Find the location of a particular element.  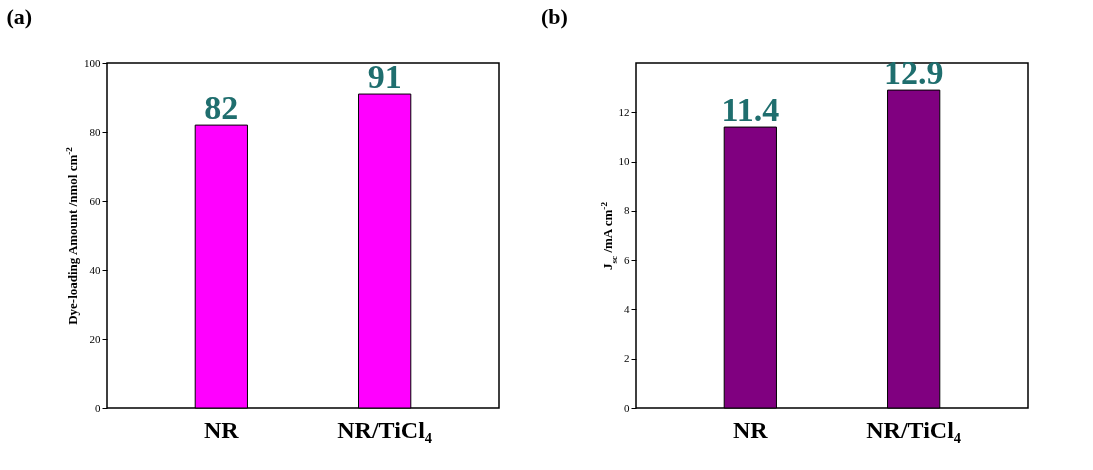

y-tick-label: 60 is located at coordinates (95, 200).